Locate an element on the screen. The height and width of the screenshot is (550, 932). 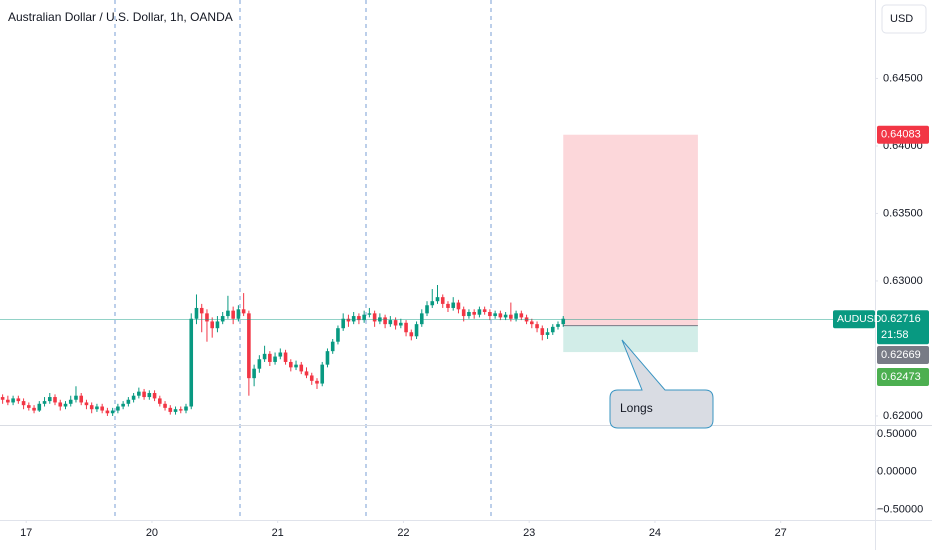
annotation: Longs is located at coordinates (636, 408).